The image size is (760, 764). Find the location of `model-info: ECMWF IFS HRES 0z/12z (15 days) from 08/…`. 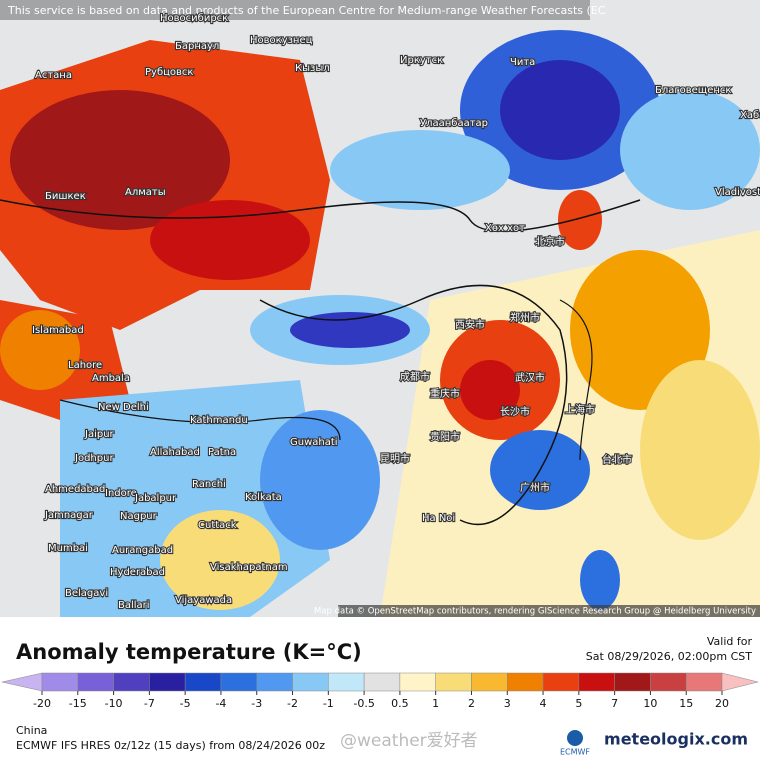

model-info: ECMWF IFS HRES 0z/12z (15 days) from 08/… is located at coordinates (170, 745).